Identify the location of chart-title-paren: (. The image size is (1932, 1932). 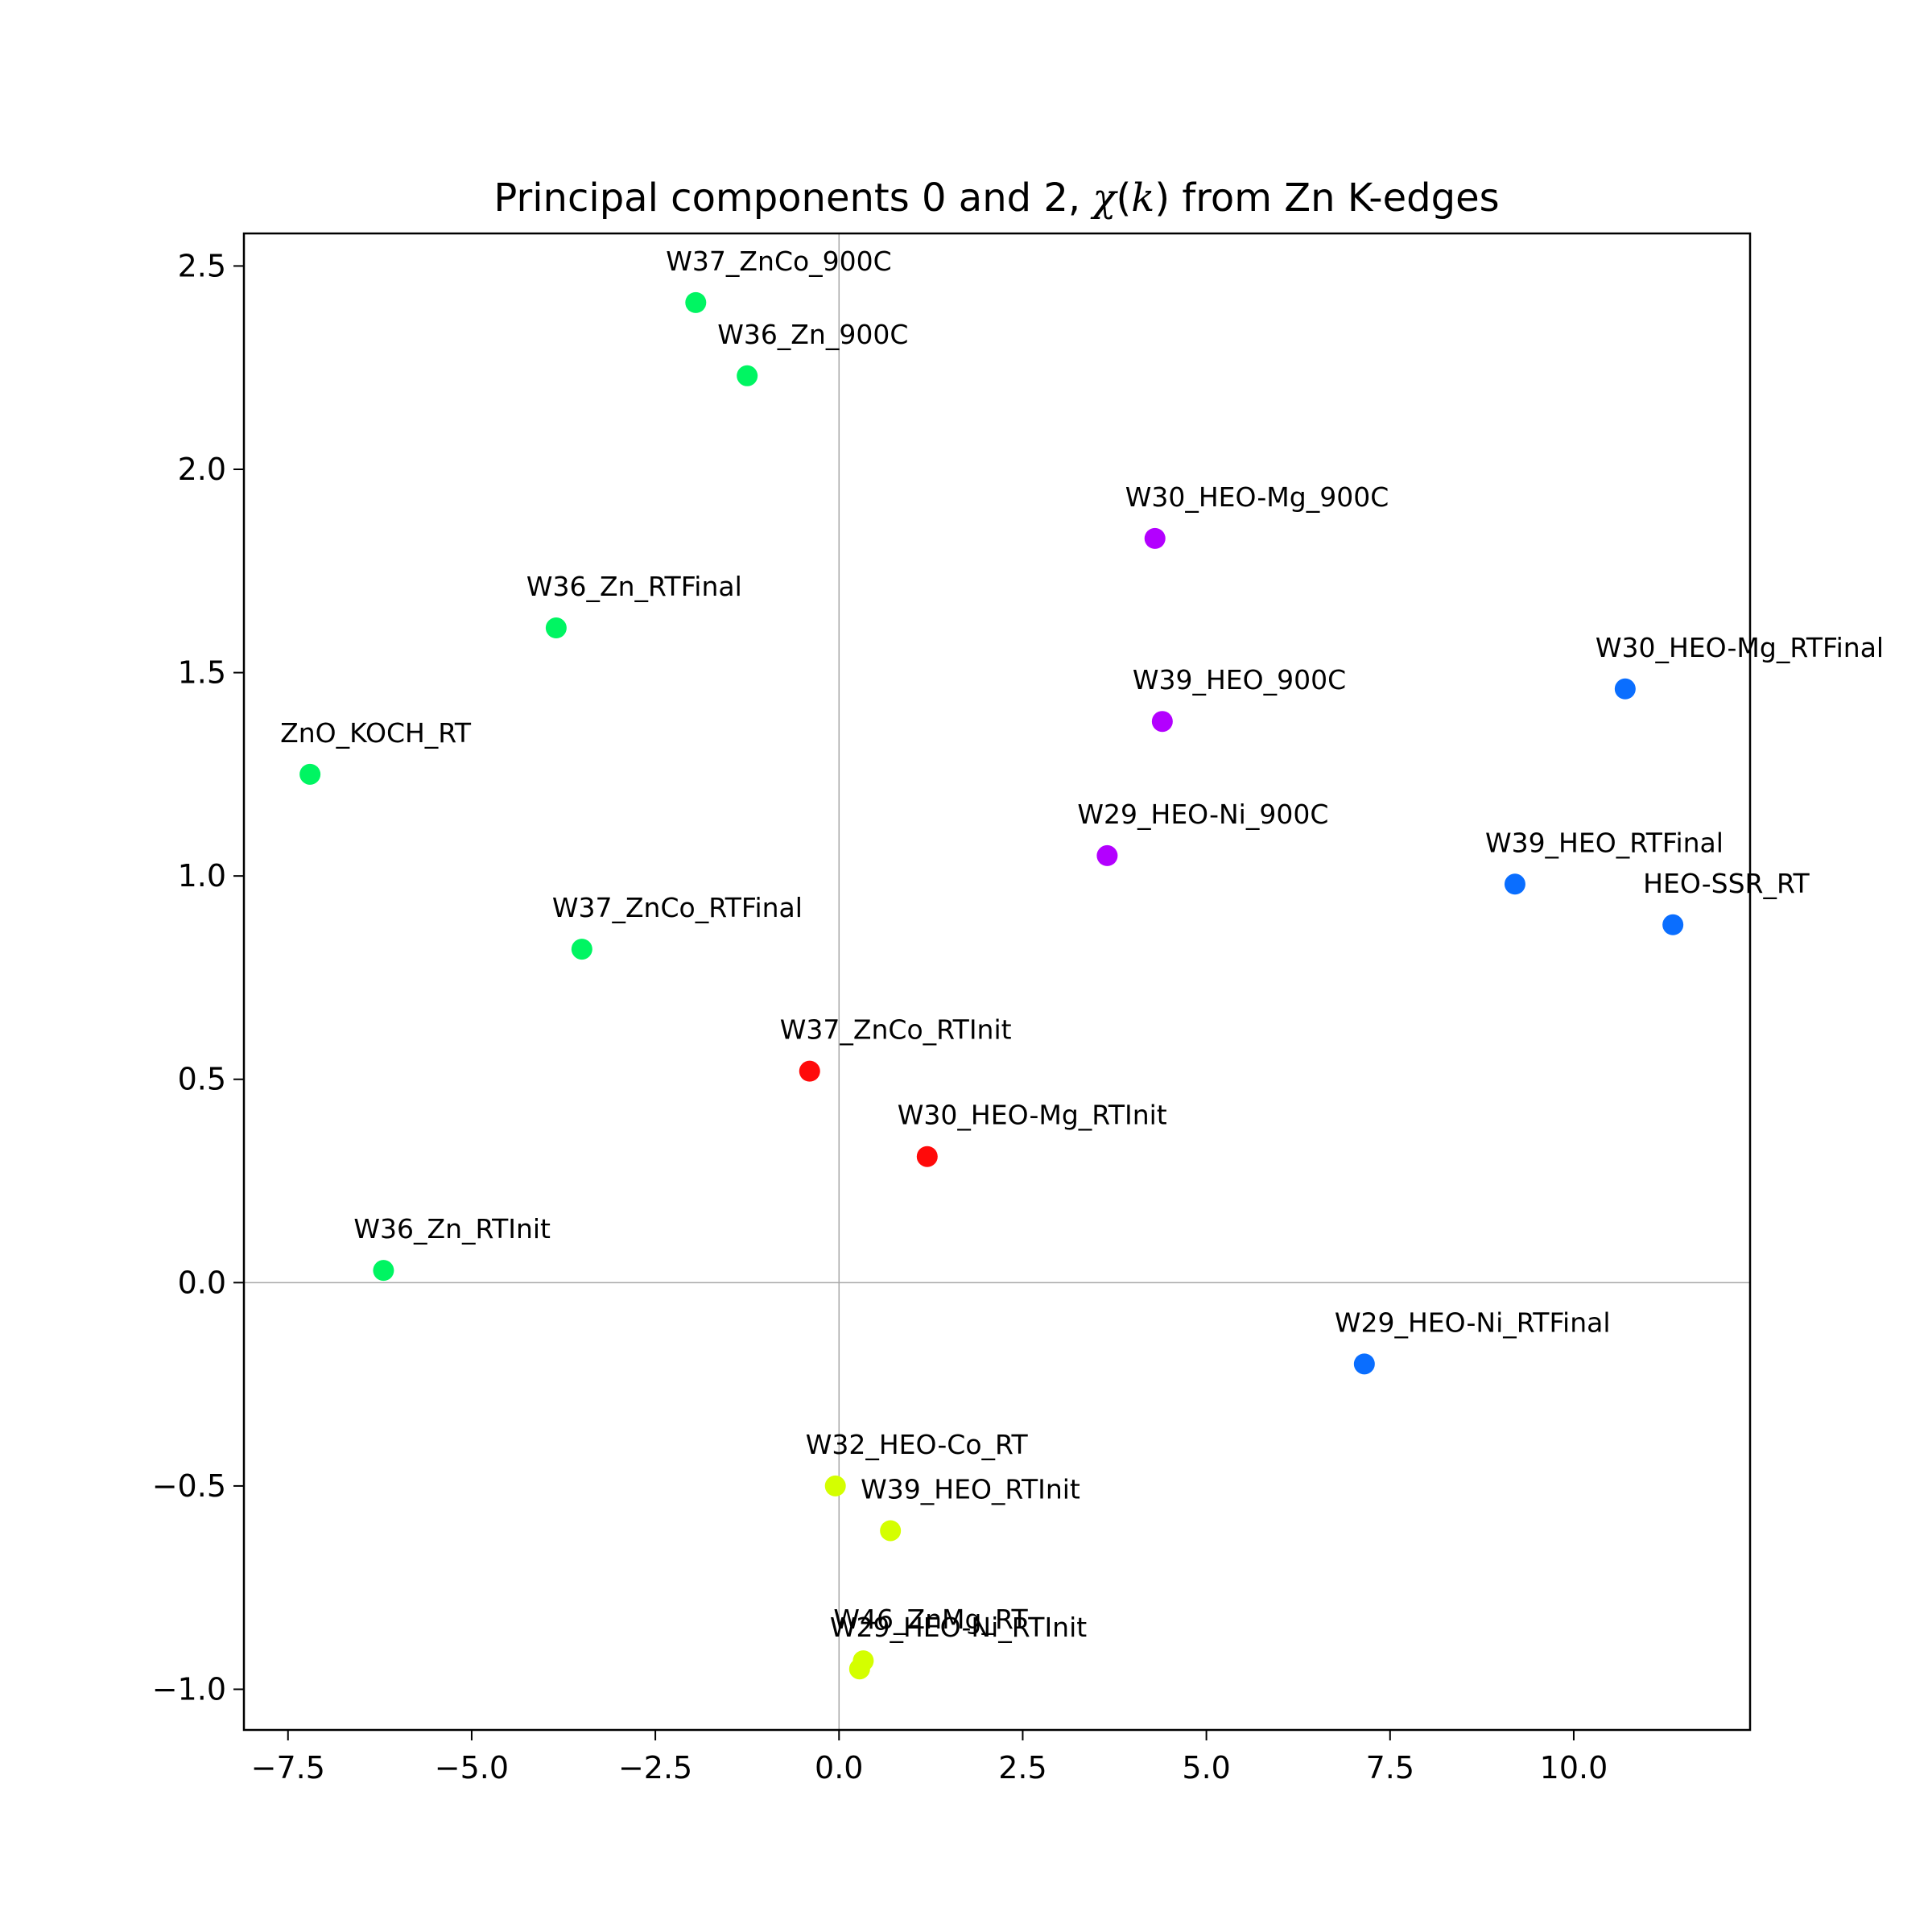
(1124, 198).